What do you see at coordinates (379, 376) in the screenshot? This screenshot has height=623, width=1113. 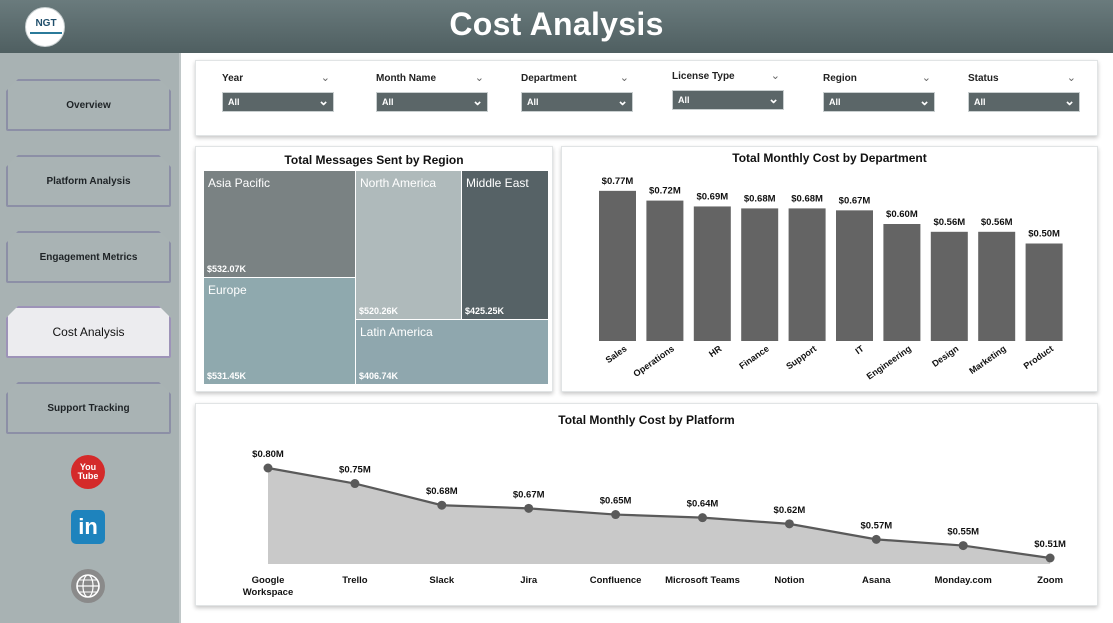 I see `tile-value: $406.74K` at bounding box center [379, 376].